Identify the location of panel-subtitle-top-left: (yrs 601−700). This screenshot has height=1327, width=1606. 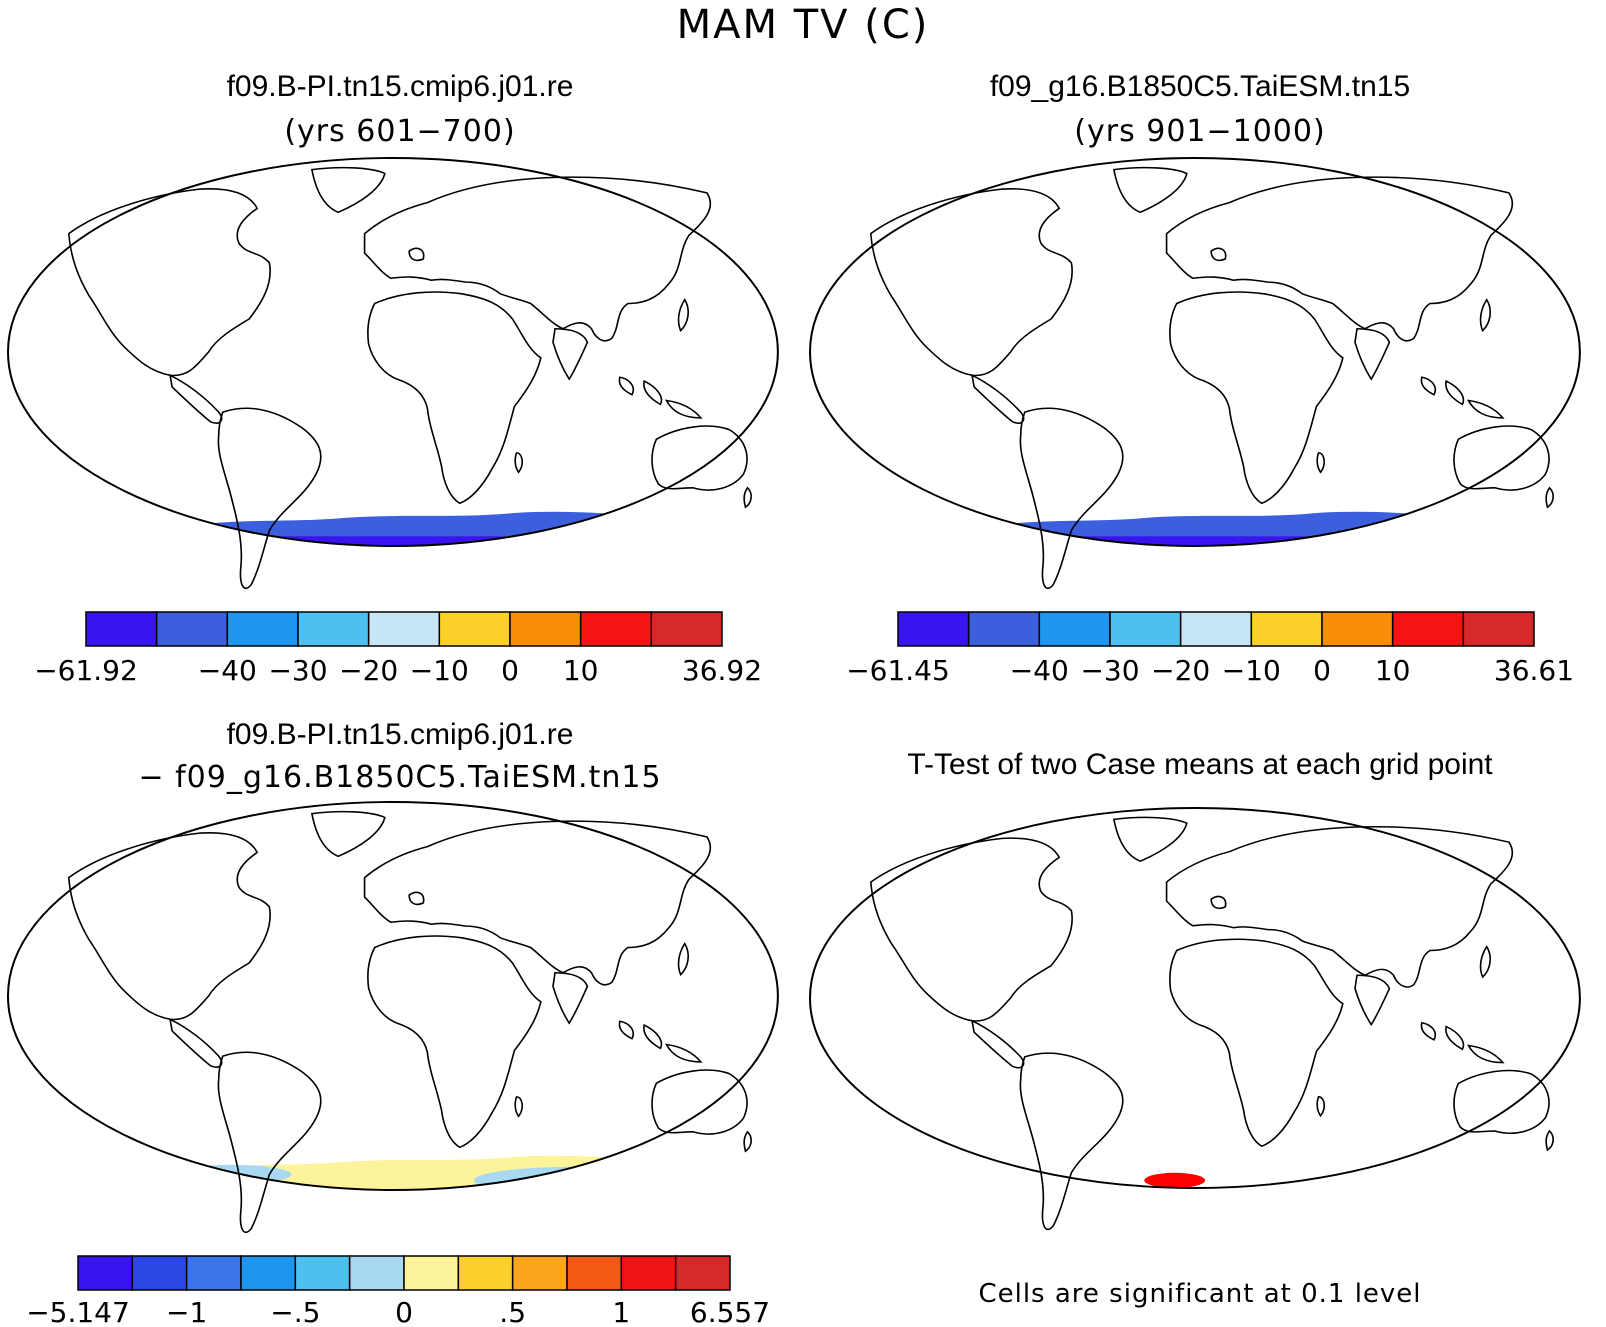
(400, 131).